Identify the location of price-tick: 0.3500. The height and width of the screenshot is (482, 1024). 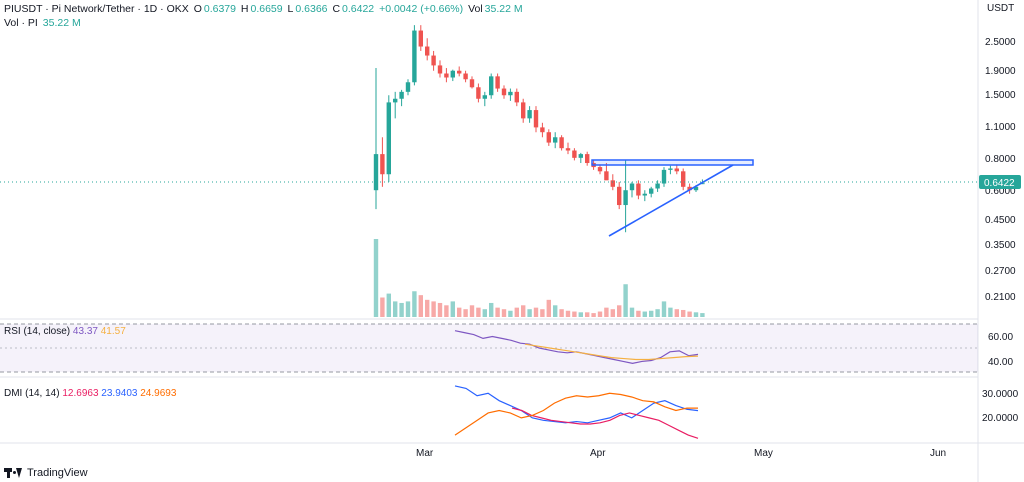
(1000, 245).